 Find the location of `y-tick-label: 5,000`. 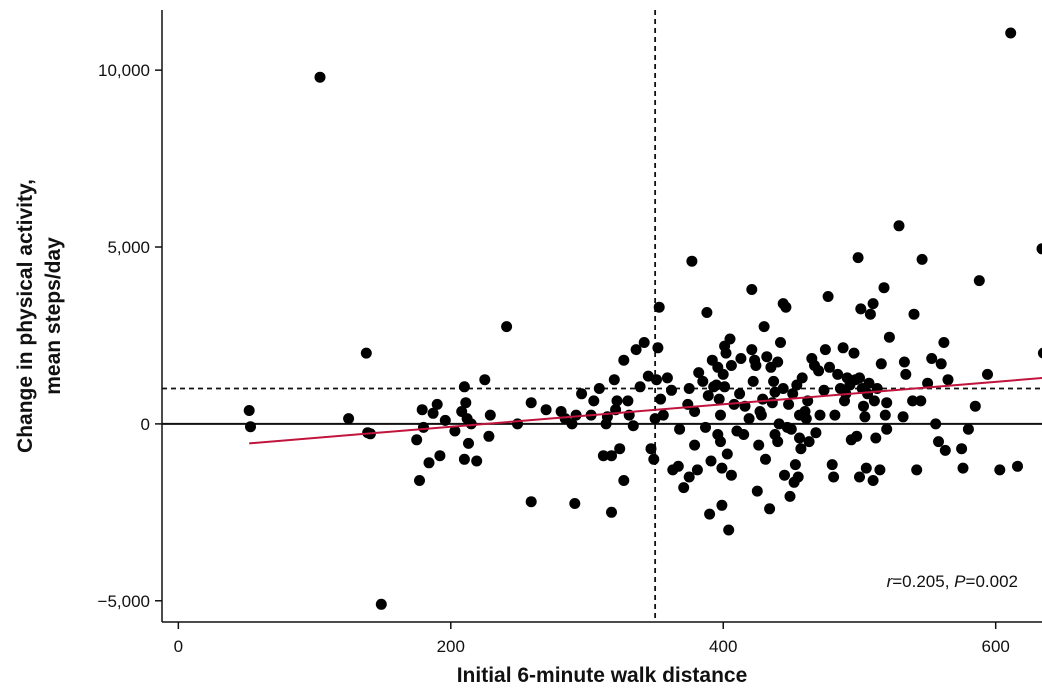

y-tick-label: 5,000 is located at coordinates (128, 247).